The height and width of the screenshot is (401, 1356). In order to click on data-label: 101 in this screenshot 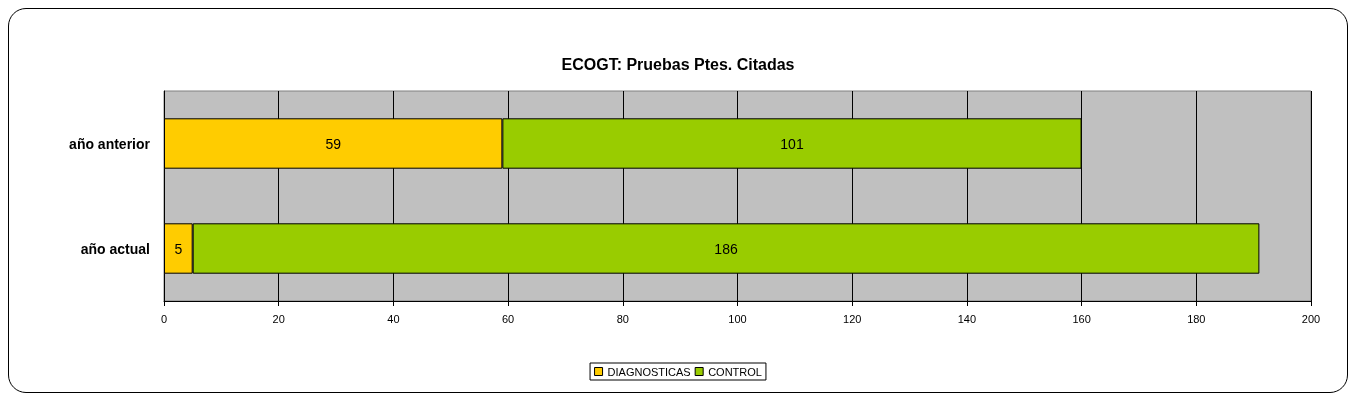, I will do `click(792, 143)`.